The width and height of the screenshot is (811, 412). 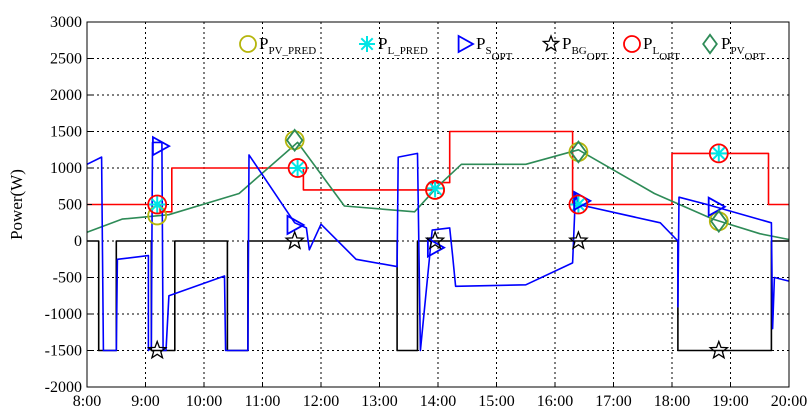 I want to click on y-tick-label: 500, so click(x=70, y=205).